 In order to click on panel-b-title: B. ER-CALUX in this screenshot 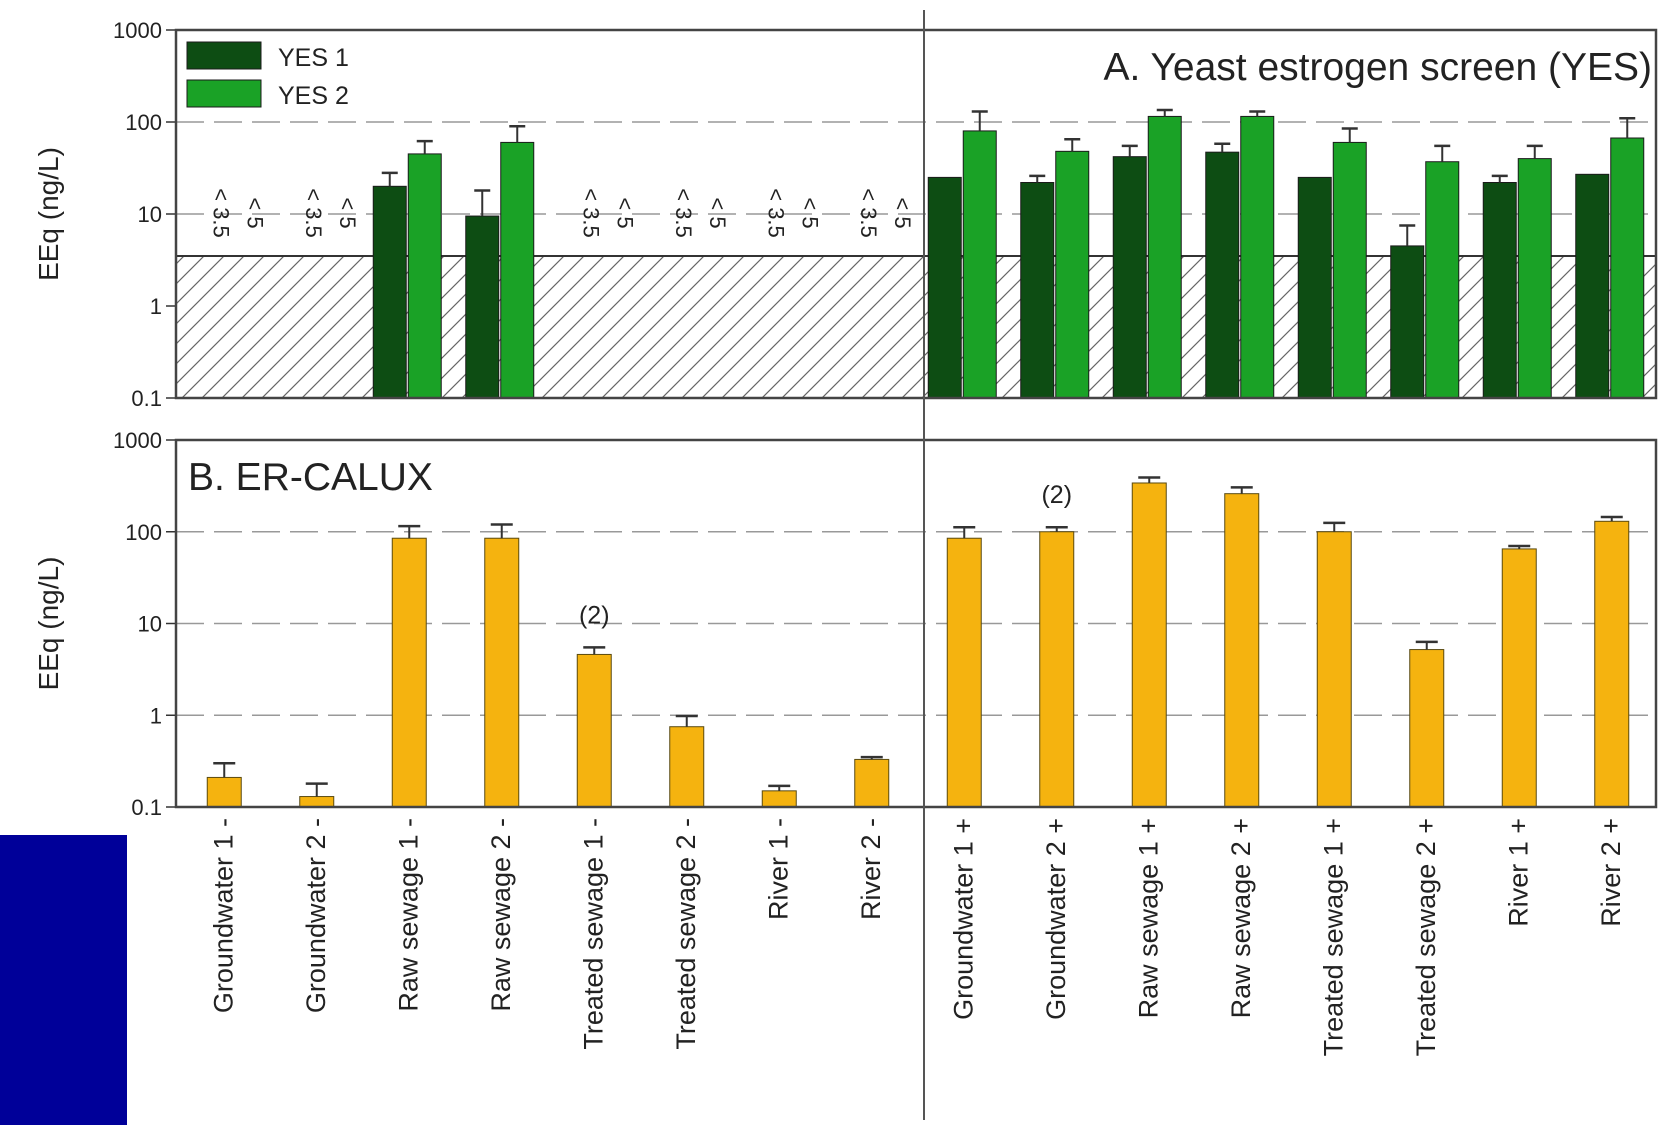, I will do `click(310, 477)`.